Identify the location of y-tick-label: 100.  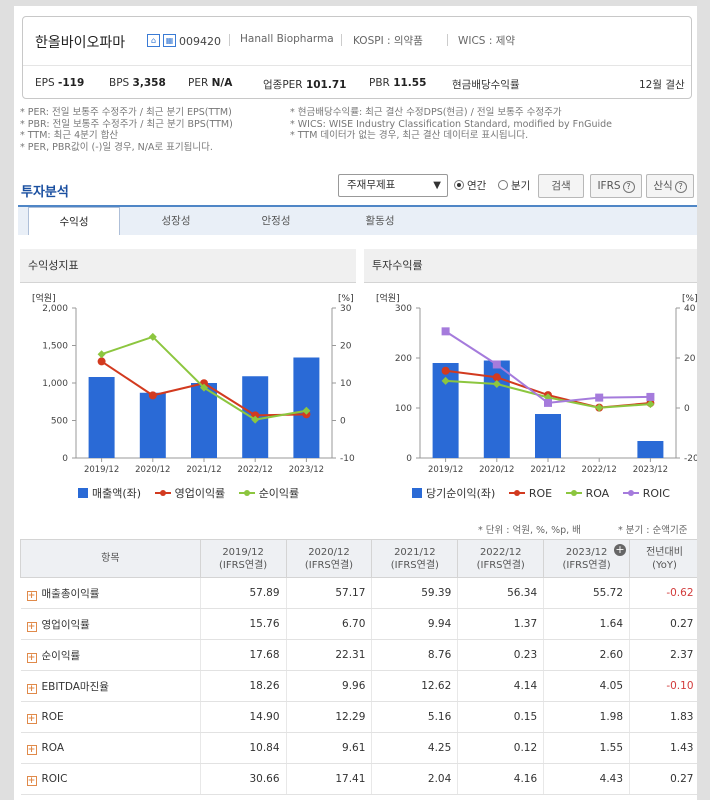
(403, 409).